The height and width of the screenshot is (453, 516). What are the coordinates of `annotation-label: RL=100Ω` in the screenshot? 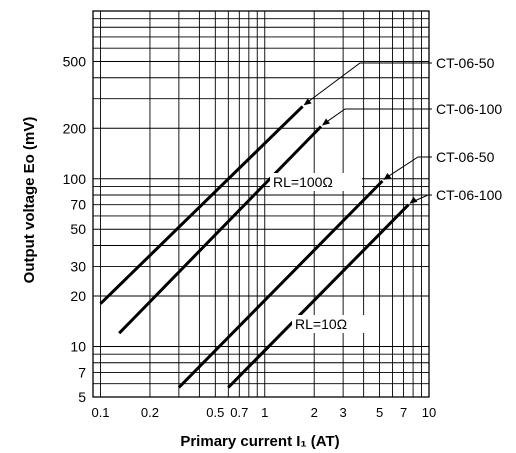 It's located at (303, 182).